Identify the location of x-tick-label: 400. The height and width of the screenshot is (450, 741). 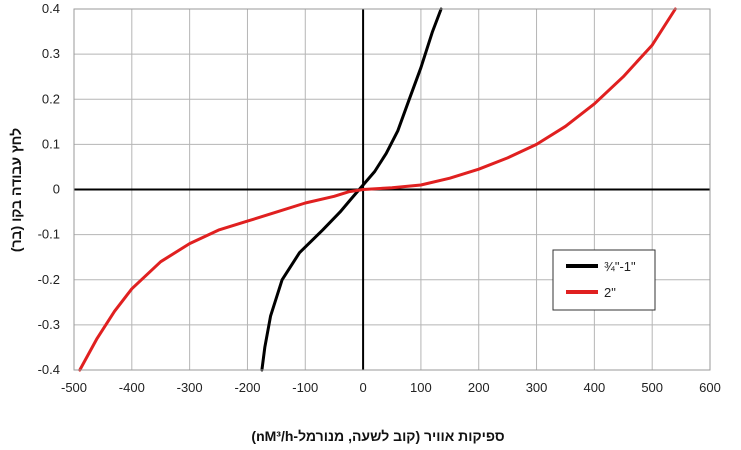
(595, 387).